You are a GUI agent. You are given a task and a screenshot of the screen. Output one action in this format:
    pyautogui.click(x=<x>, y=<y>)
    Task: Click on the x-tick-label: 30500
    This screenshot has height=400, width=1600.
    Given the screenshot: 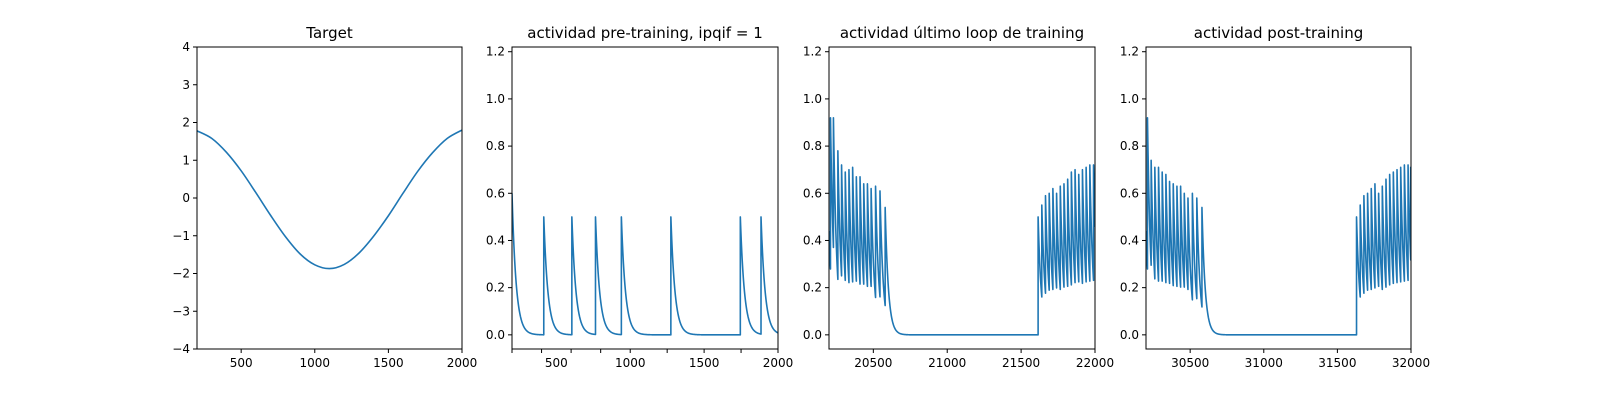 What is the action you would take?
    pyautogui.click(x=1190, y=363)
    